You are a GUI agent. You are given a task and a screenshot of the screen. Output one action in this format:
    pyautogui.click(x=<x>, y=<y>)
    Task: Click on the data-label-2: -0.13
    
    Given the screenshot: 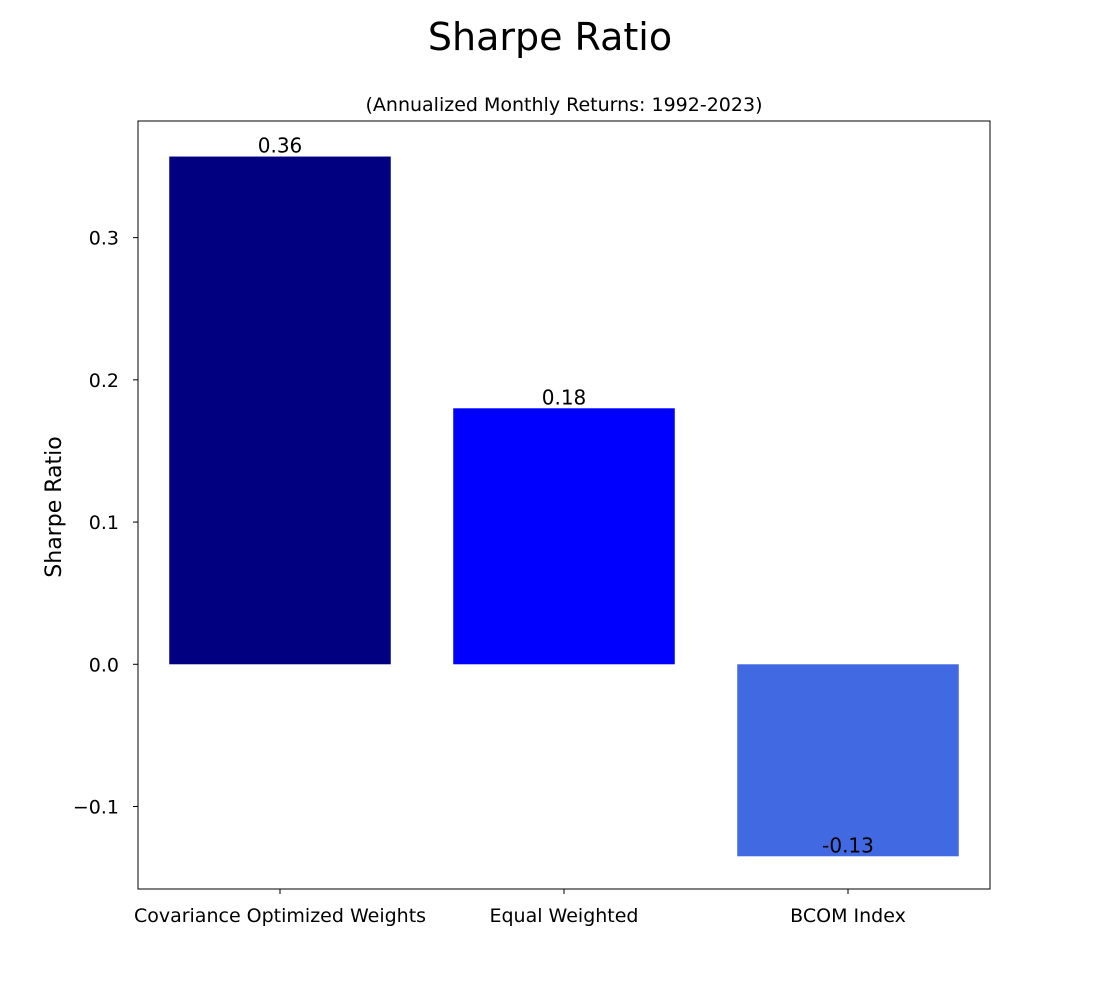 What is the action you would take?
    pyautogui.click(x=848, y=845)
    